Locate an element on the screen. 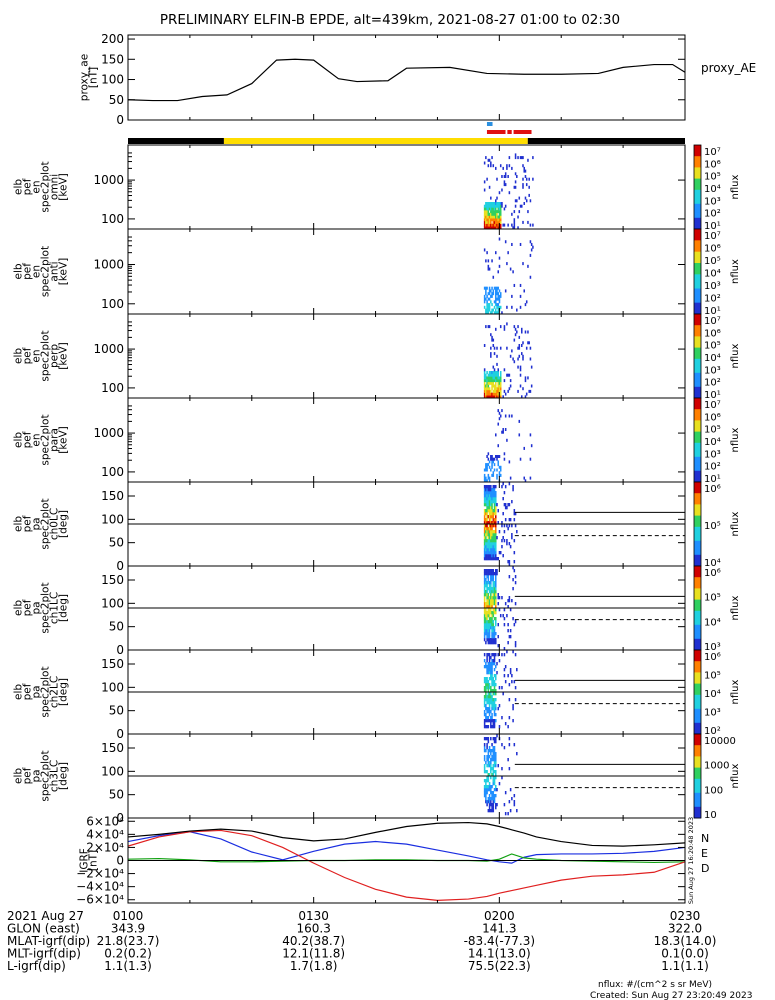 This screenshot has height=1000, width=775. colorbar-tick-label: 10⁴ is located at coordinates (712, 694).